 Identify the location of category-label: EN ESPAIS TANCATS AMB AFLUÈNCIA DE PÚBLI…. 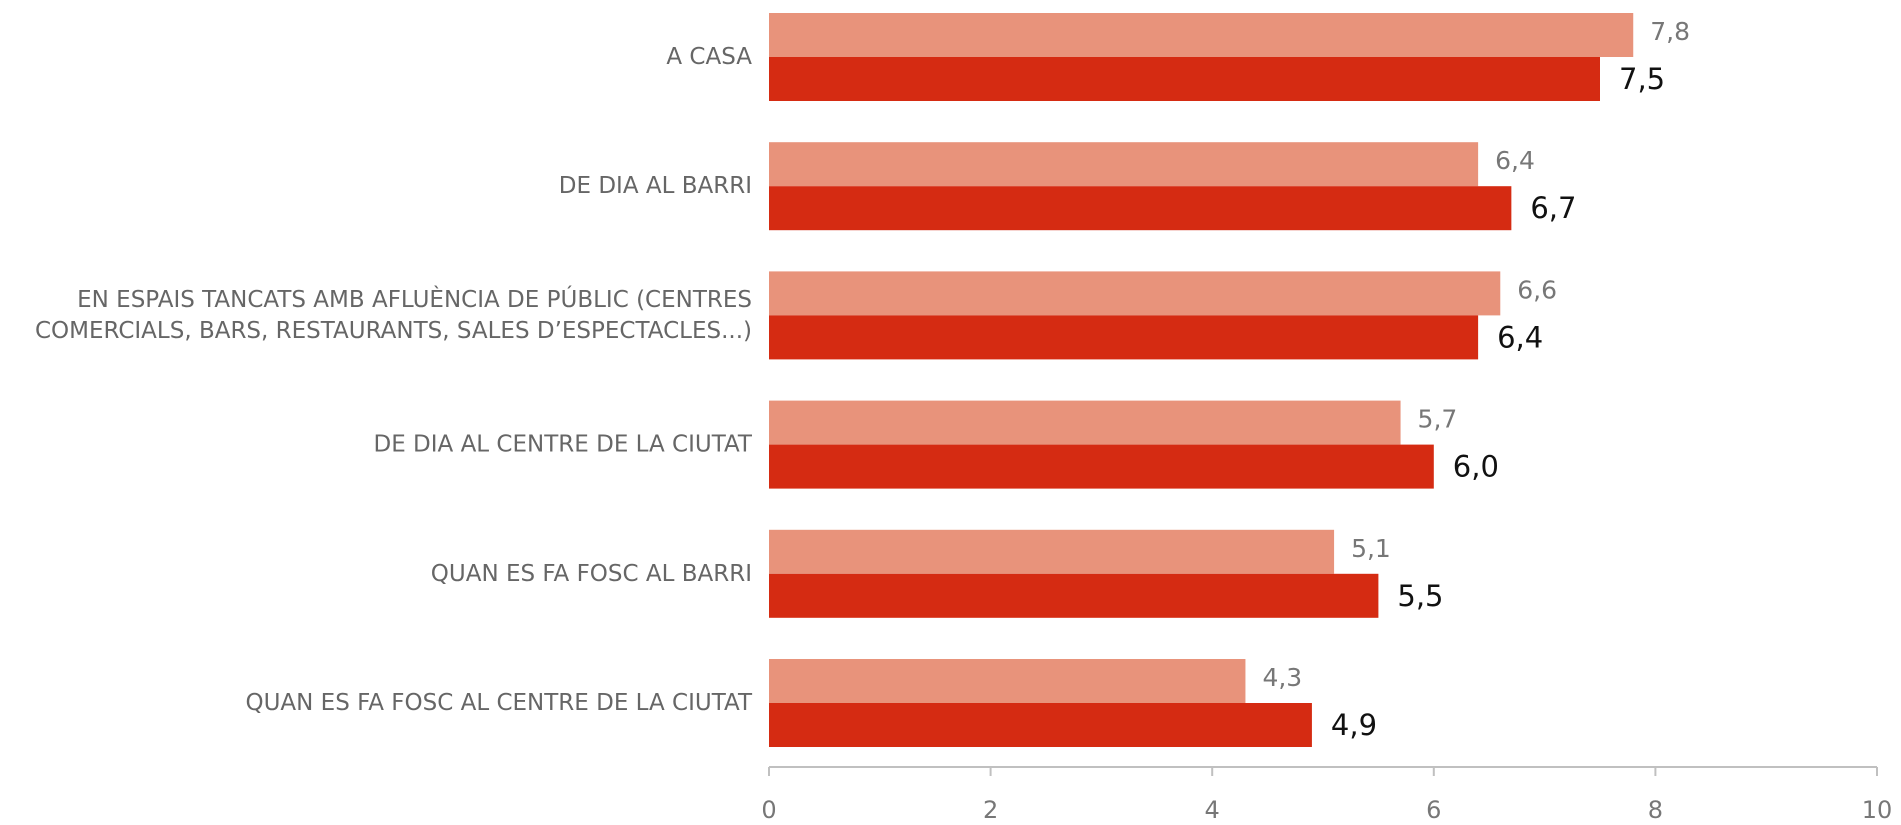
(393, 313).